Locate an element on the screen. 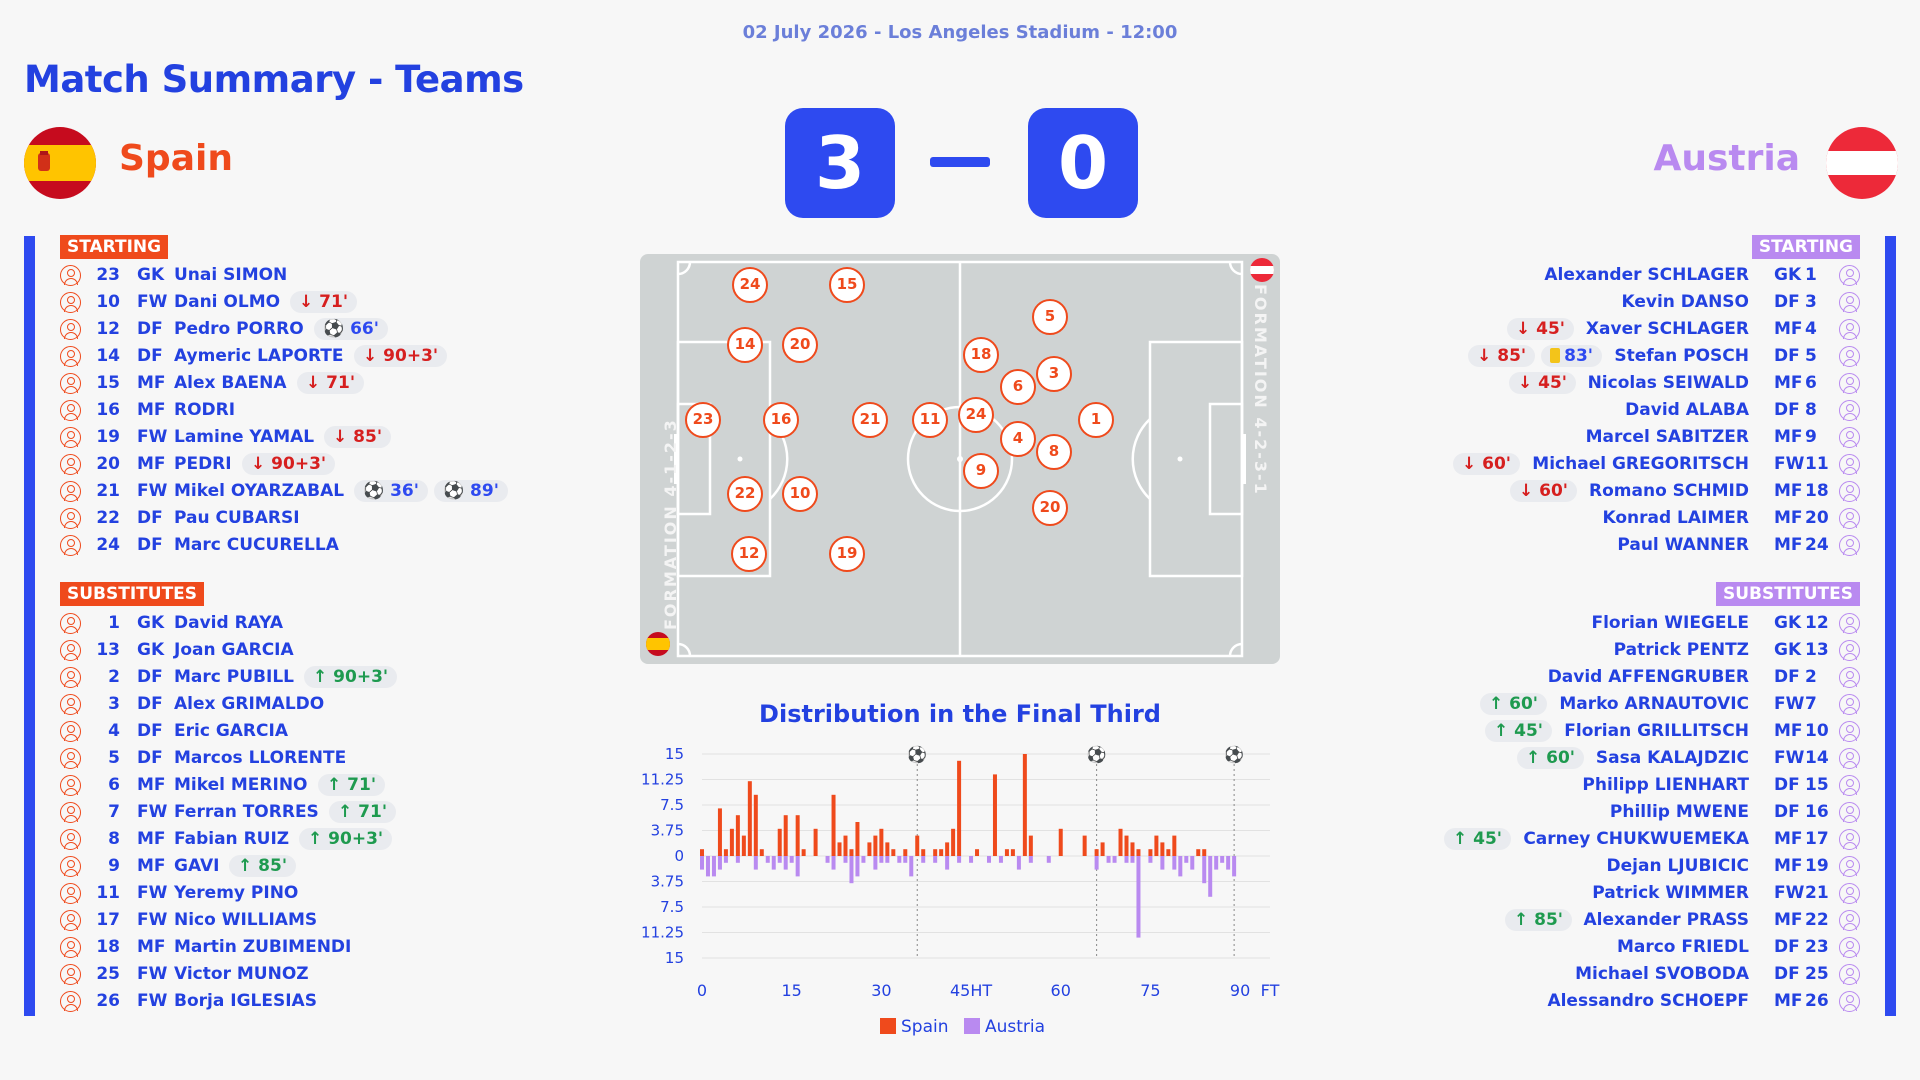  home-pitch-player: 12 is located at coordinates (749, 554).